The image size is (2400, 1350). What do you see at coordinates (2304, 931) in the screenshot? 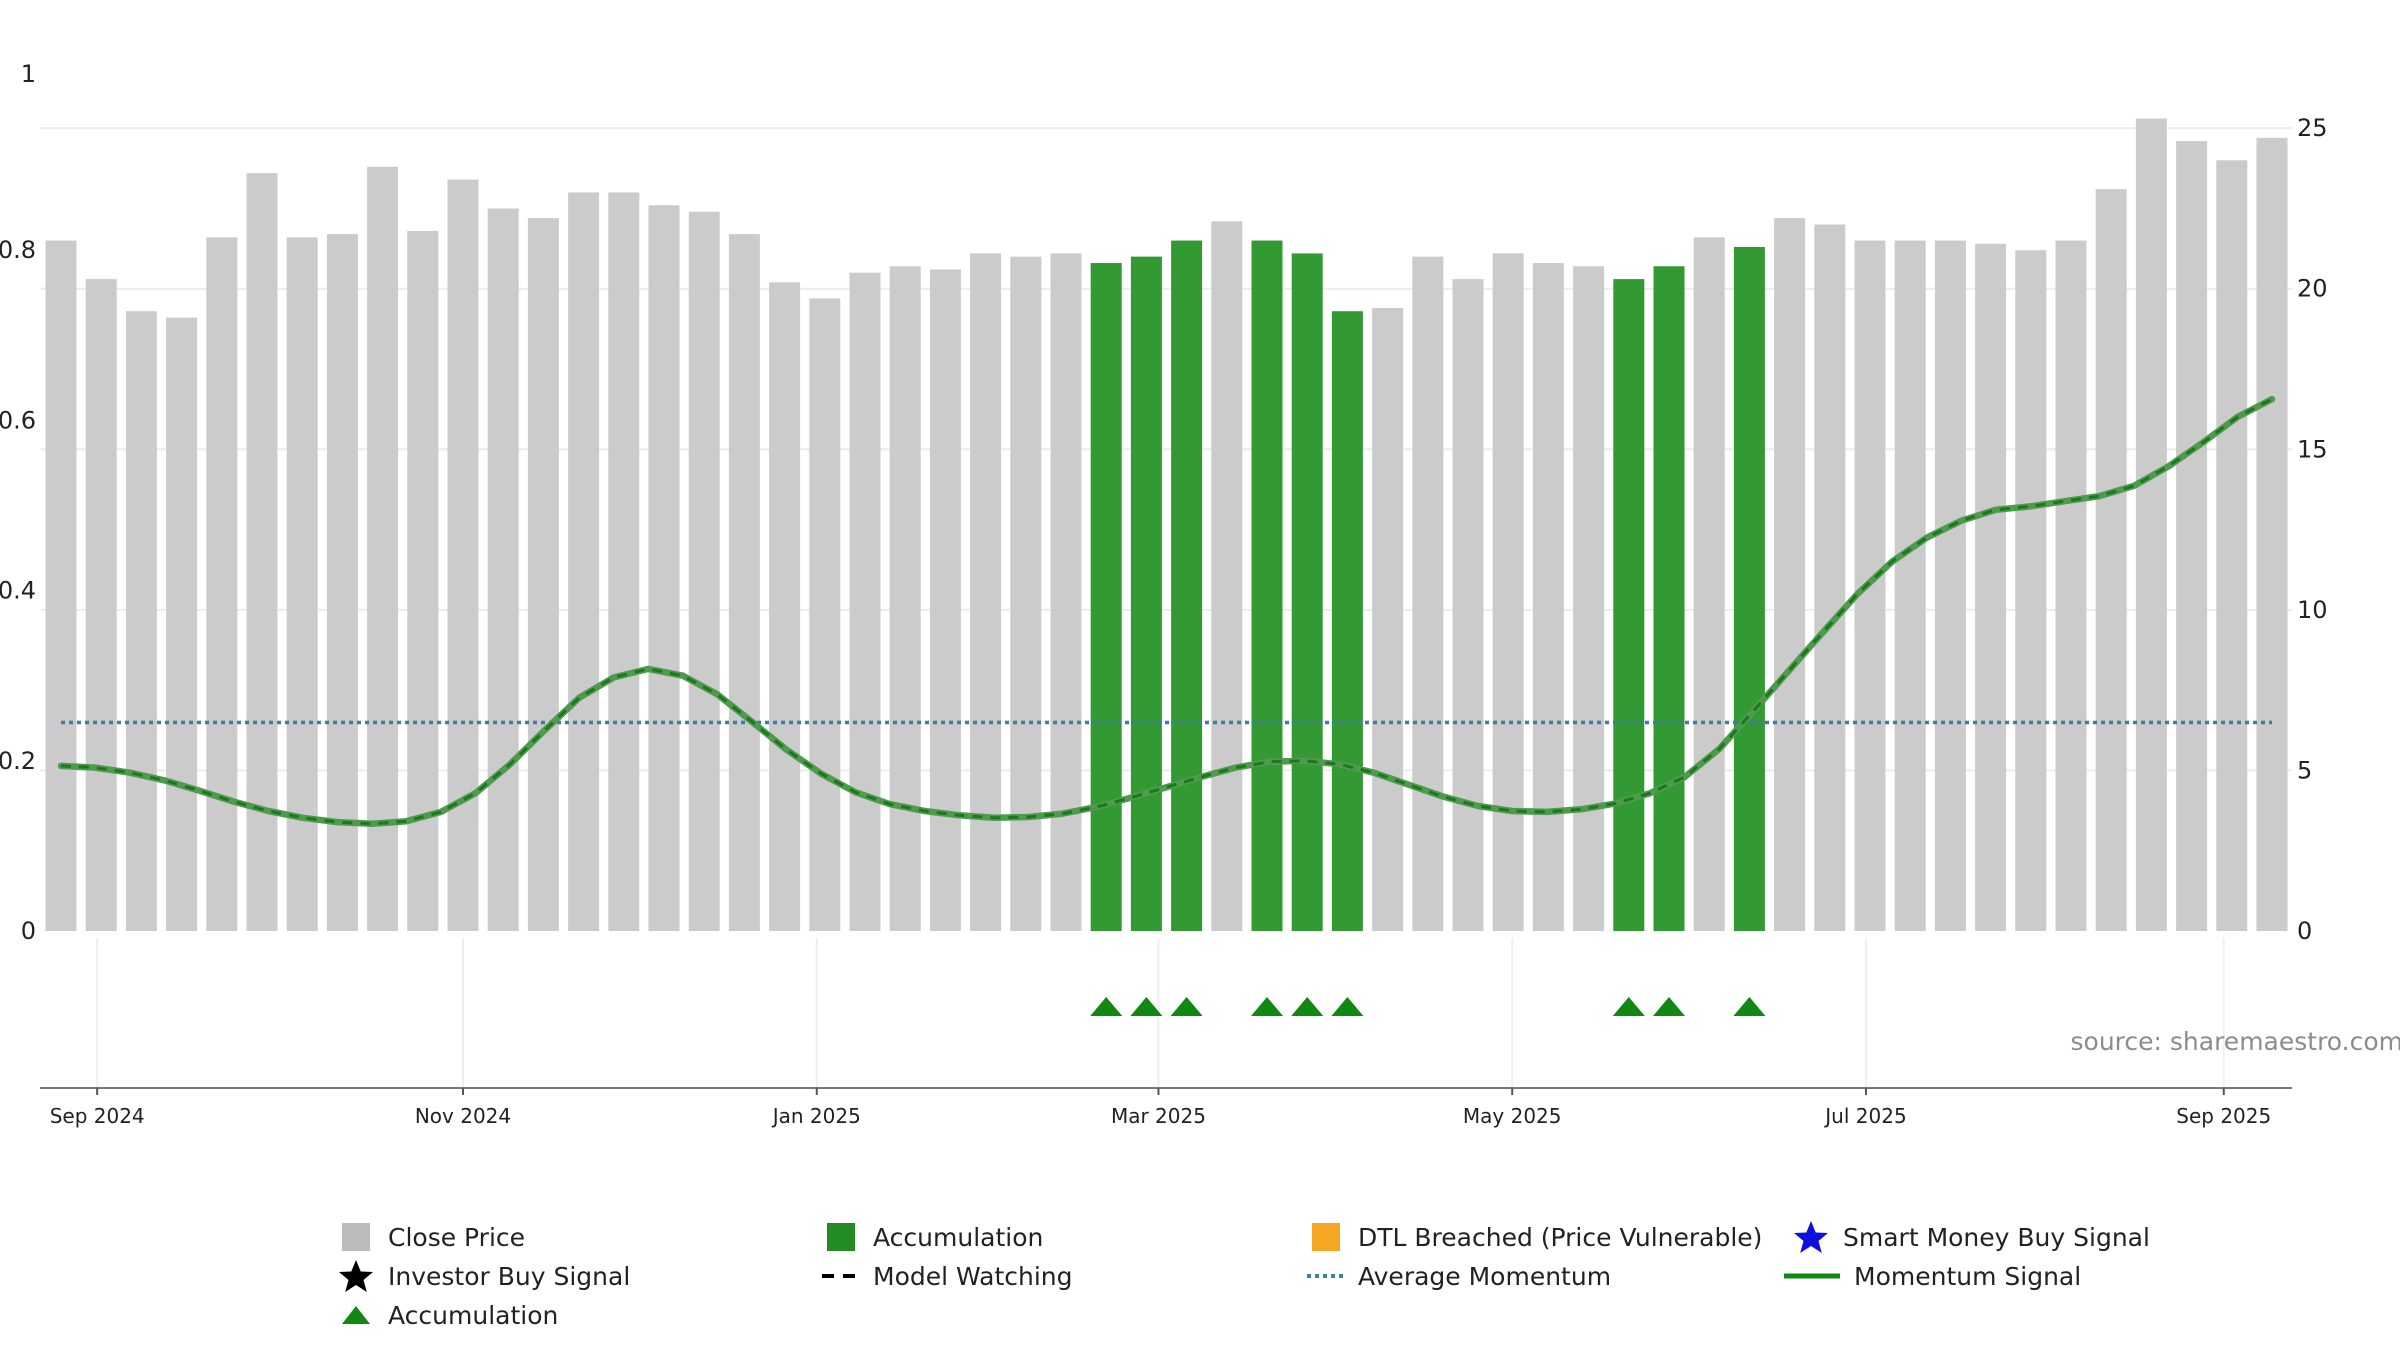
I see `right-y-tick-label: 0` at bounding box center [2304, 931].